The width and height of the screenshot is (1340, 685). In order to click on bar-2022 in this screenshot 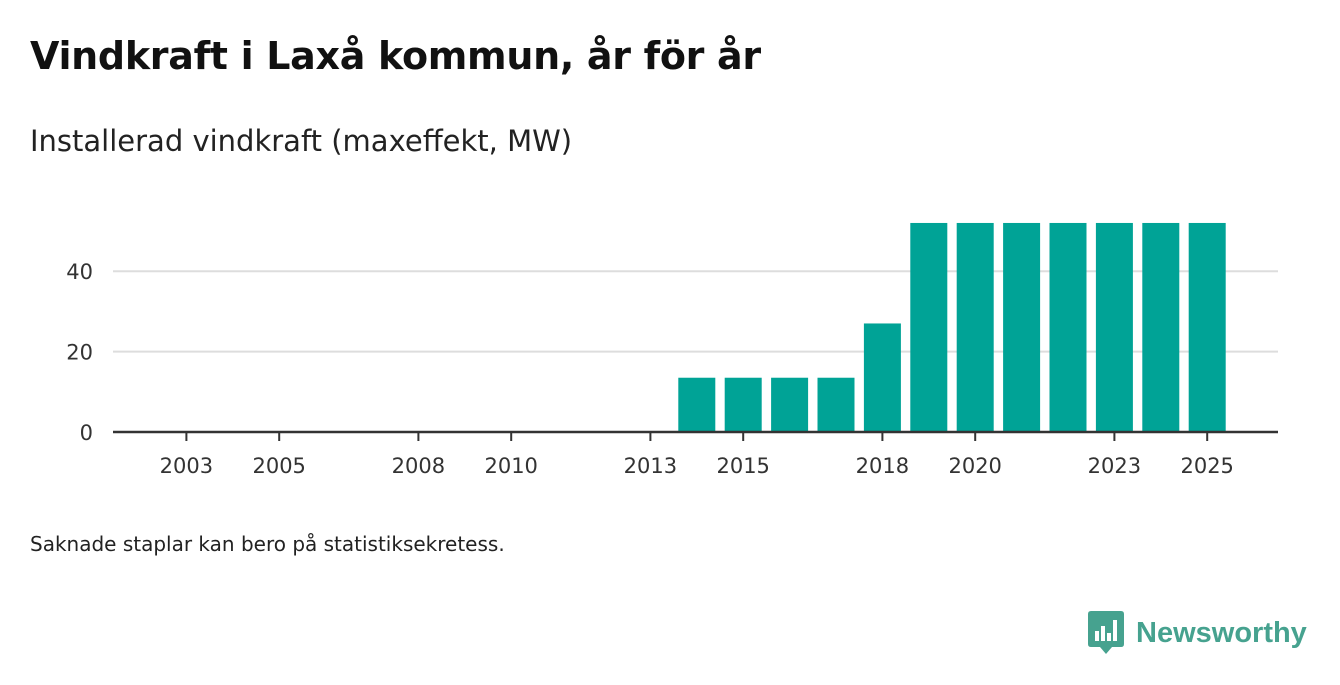, I will do `click(1068, 327)`.